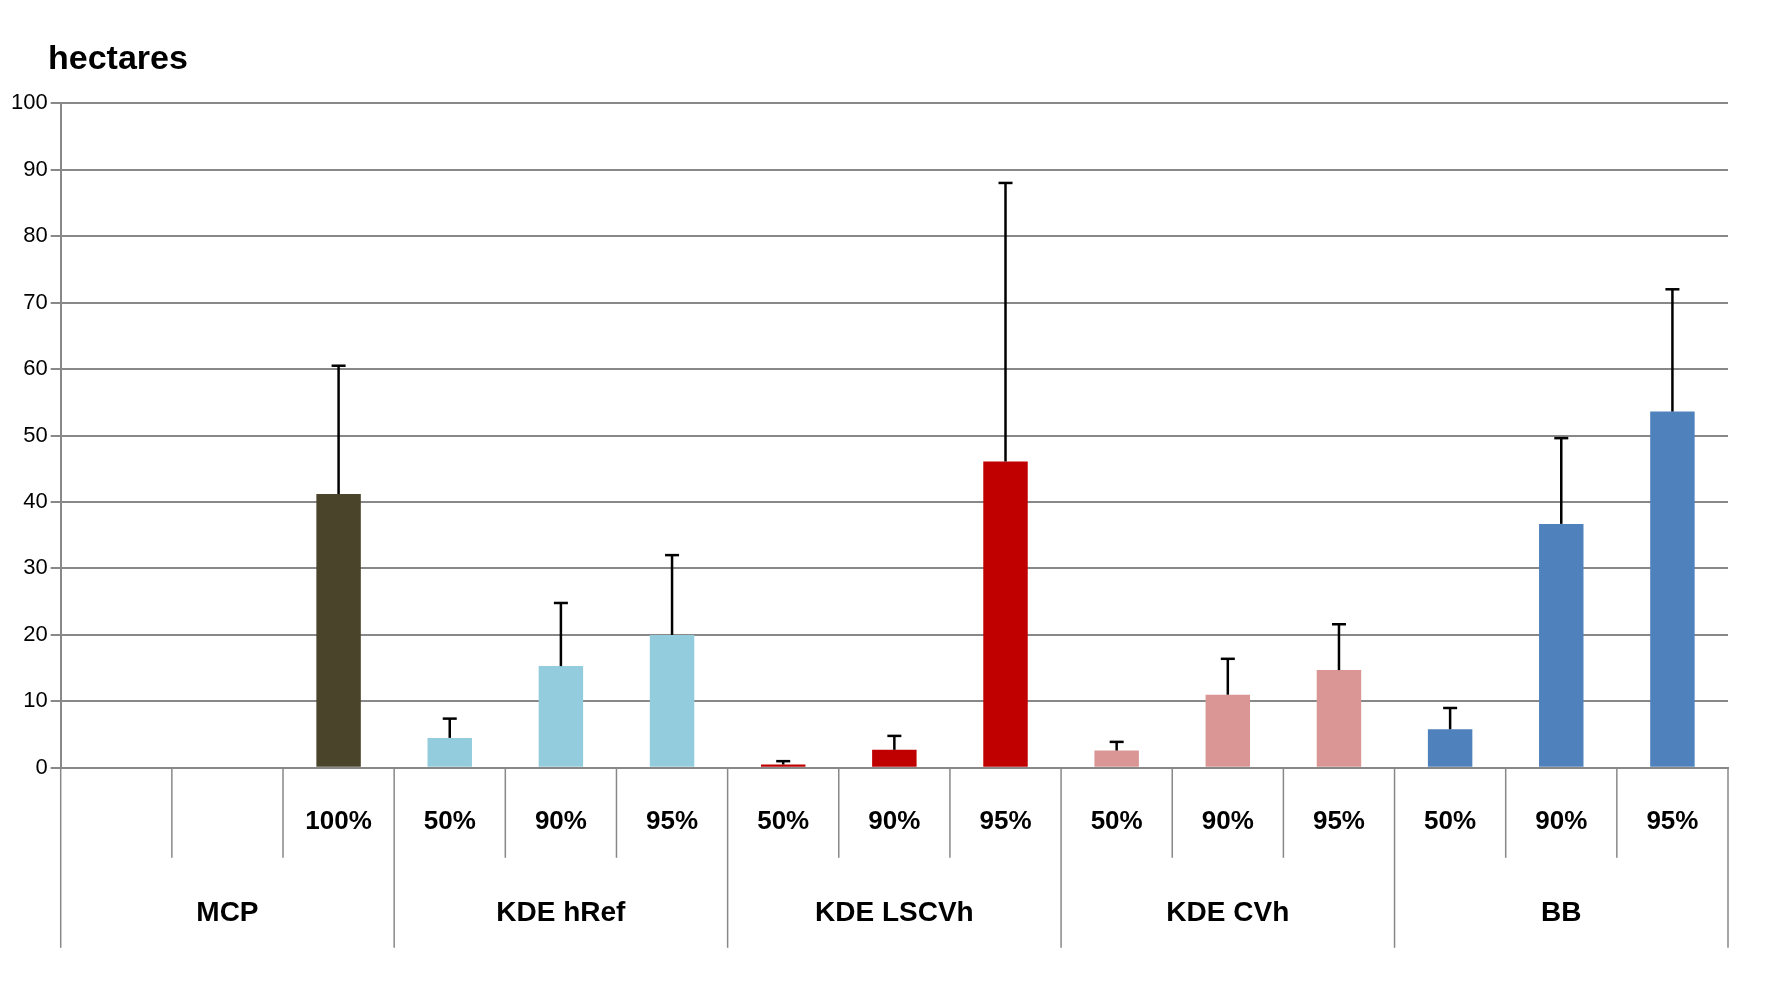 This screenshot has width=1766, height=1003. Describe the element at coordinates (29, 102) in the screenshot. I see `y-tick-label: 100` at that location.